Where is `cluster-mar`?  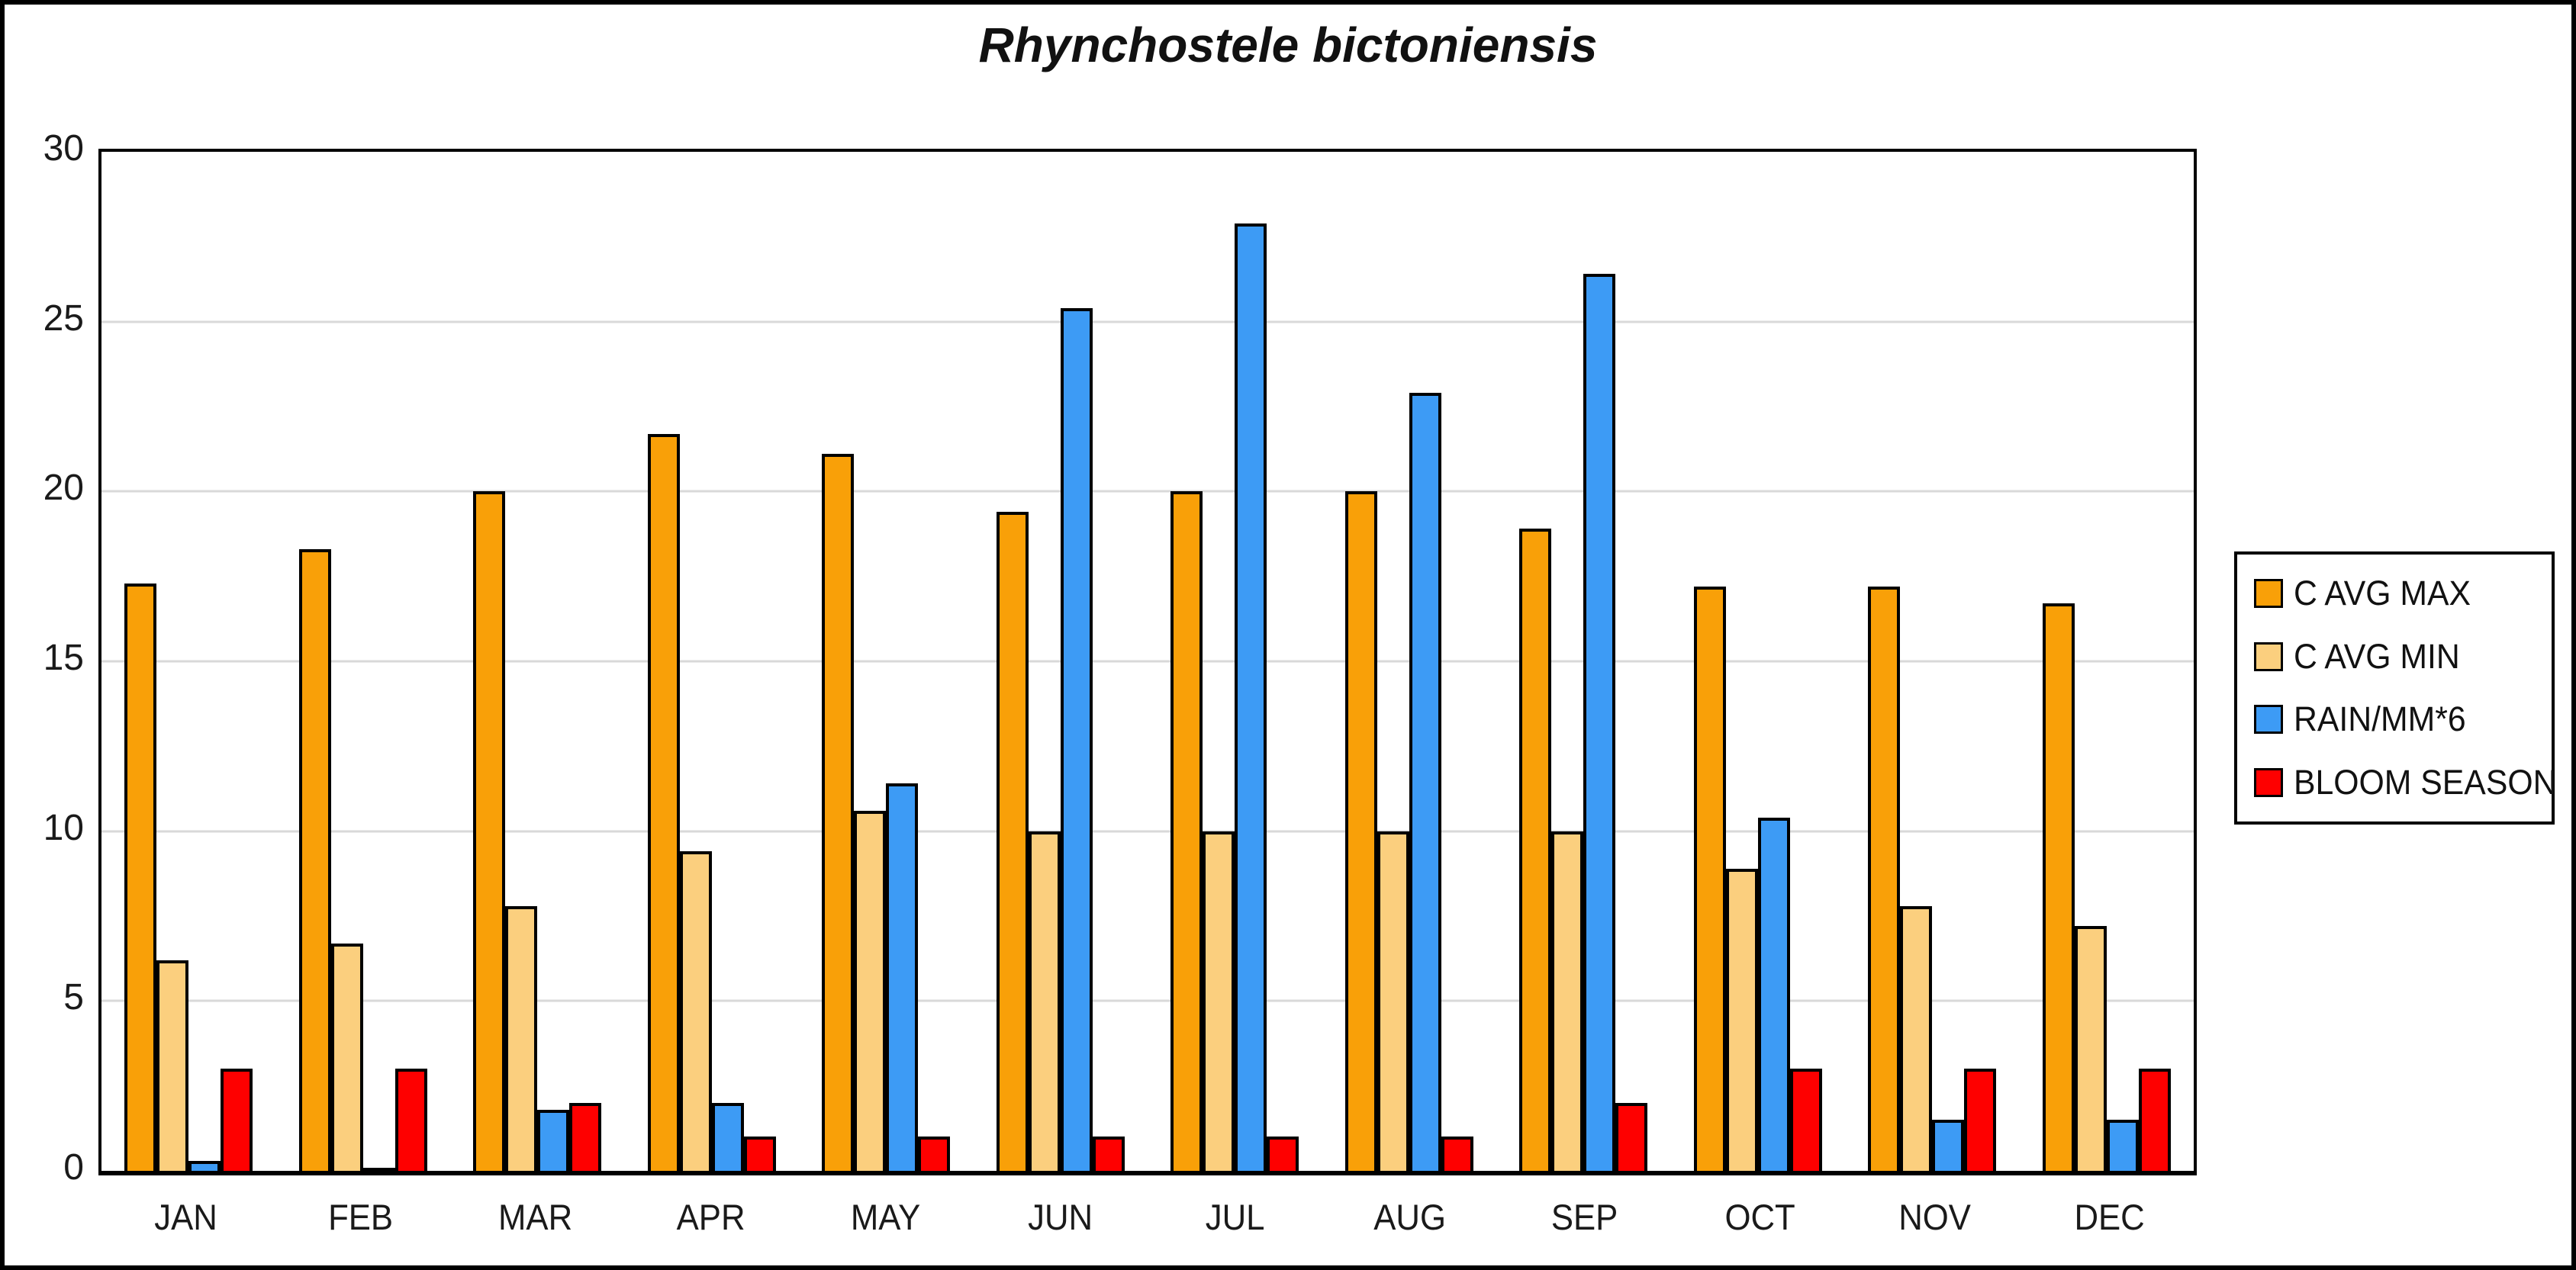
cluster-mar is located at coordinates (537, 661).